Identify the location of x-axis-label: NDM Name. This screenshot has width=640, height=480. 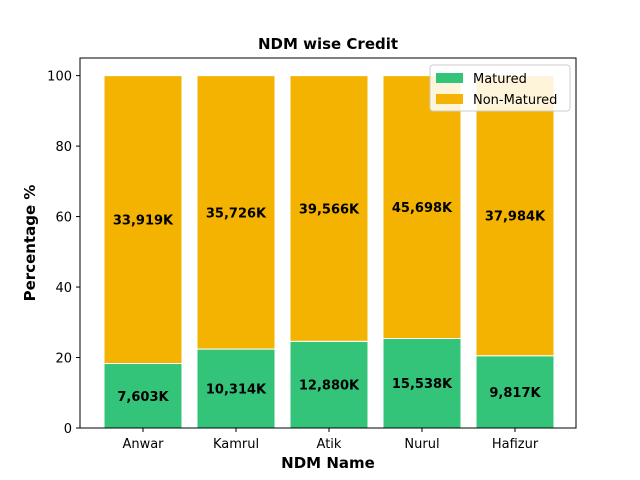
(328, 463).